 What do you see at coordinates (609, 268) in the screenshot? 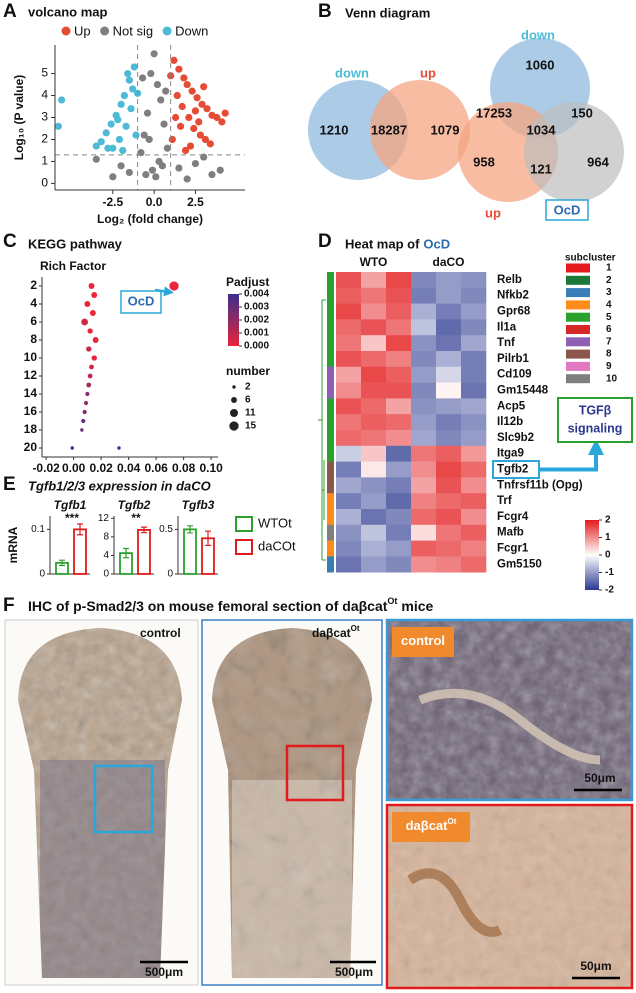
I see `legend-label: 1` at bounding box center [609, 268].